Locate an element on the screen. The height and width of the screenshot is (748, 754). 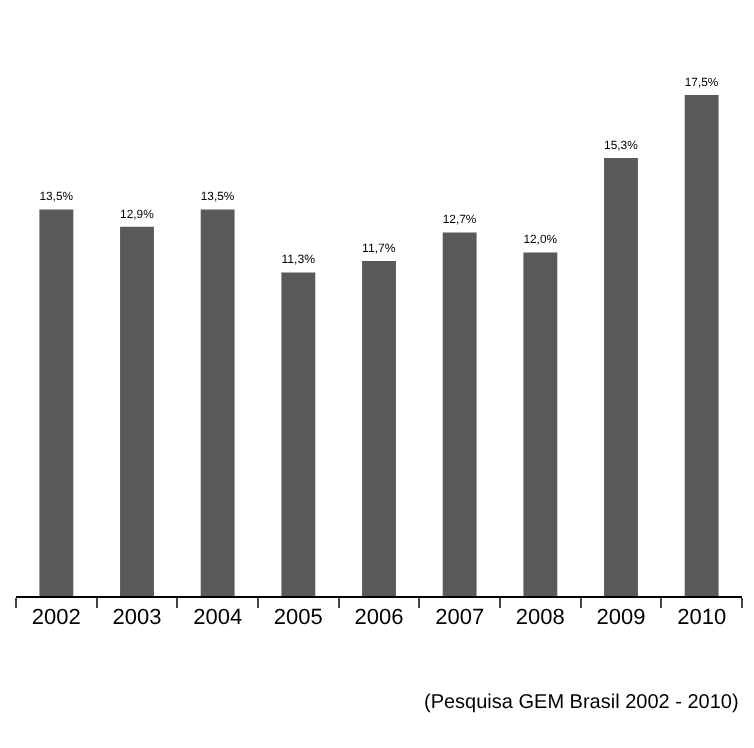
x-tick-label: 2002 is located at coordinates (56, 618).